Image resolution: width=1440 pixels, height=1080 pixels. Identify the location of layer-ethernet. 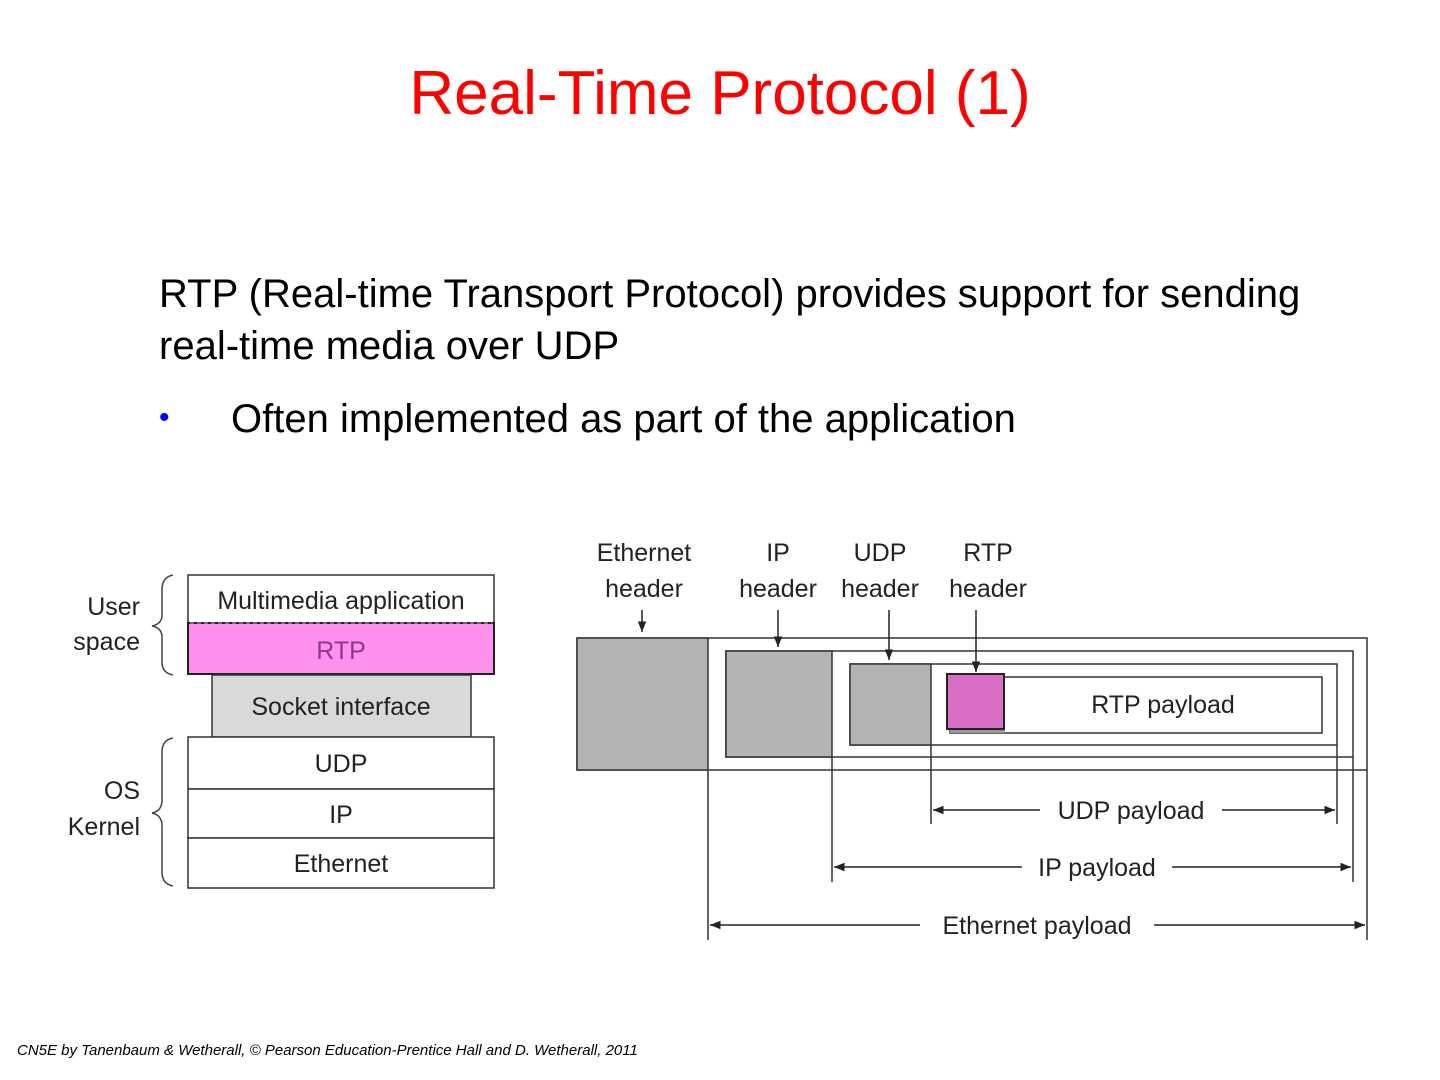
(341, 863).